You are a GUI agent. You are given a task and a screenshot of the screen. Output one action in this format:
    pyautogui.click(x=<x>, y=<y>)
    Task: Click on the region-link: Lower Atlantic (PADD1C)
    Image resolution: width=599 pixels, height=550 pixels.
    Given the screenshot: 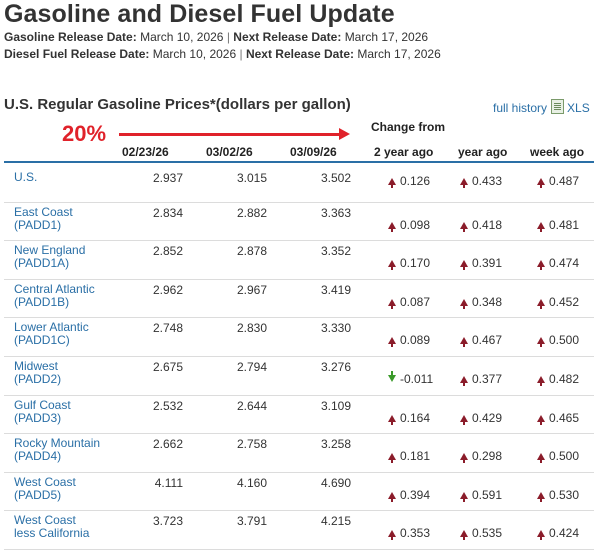 What is the action you would take?
    pyautogui.click(x=51, y=334)
    